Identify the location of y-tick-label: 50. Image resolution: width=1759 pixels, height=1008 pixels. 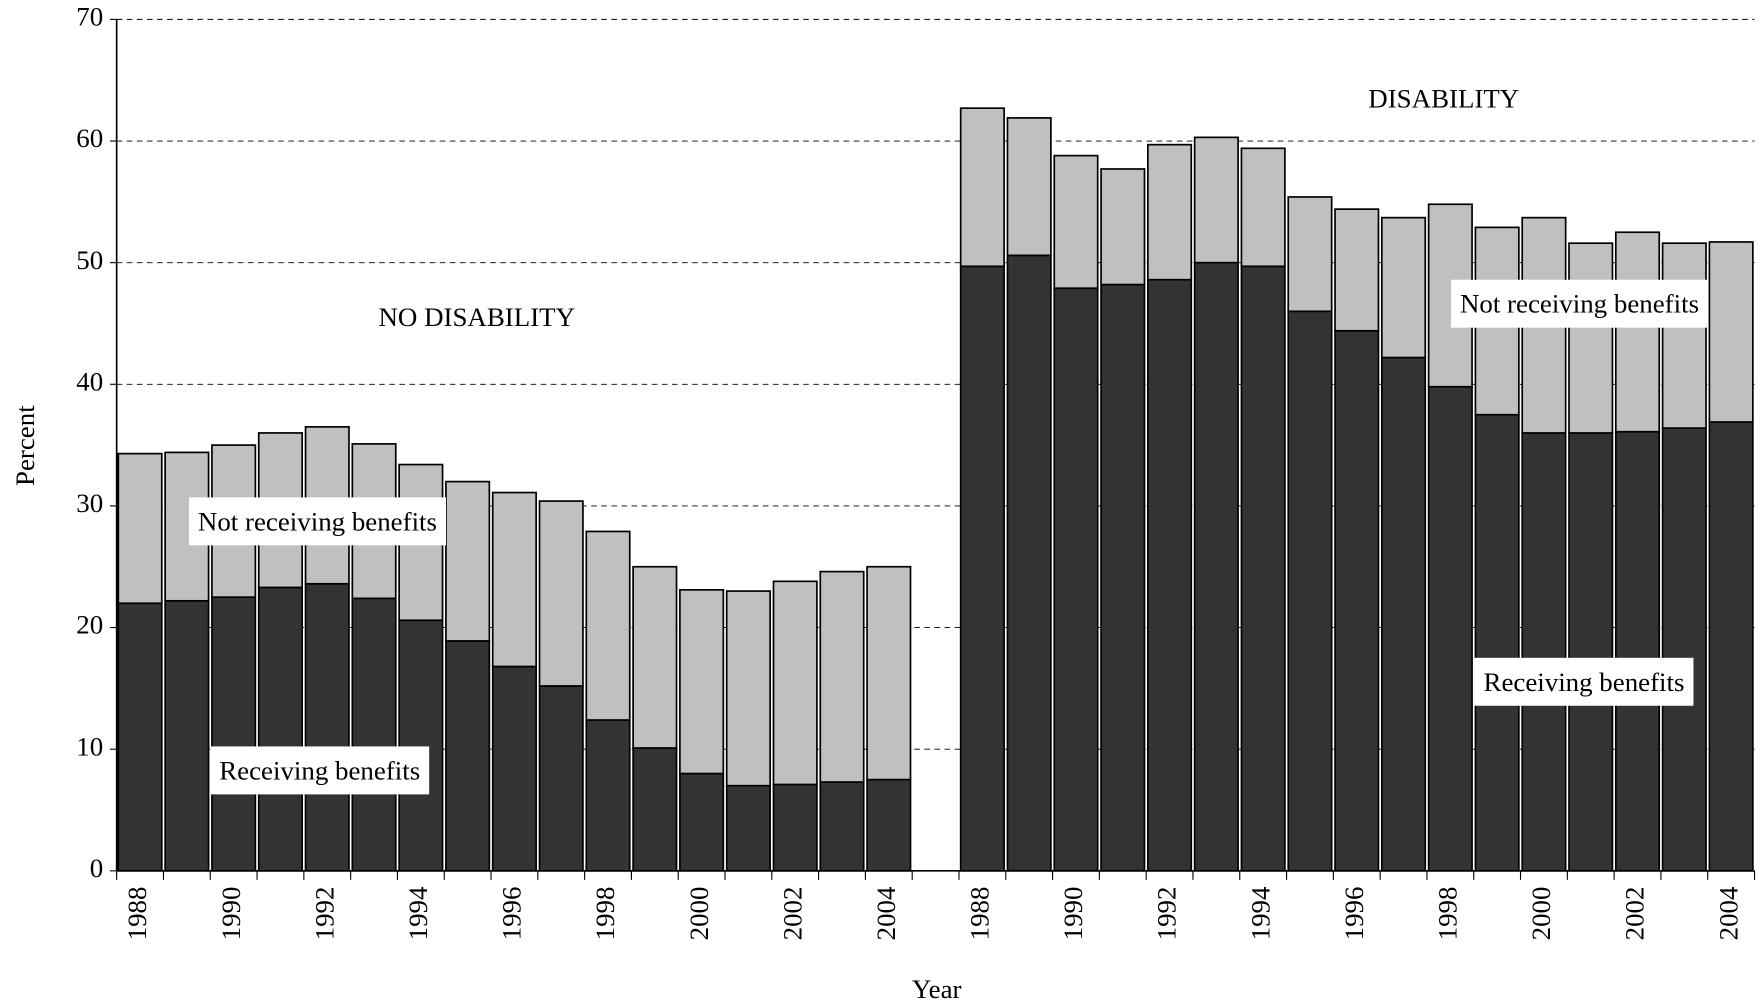
(89, 260).